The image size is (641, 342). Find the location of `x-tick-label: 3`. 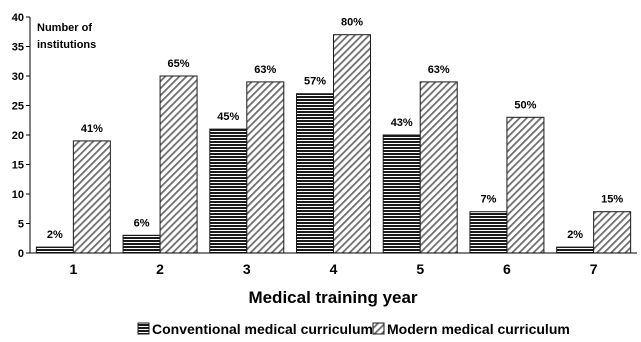

x-tick-label: 3 is located at coordinates (247, 269).